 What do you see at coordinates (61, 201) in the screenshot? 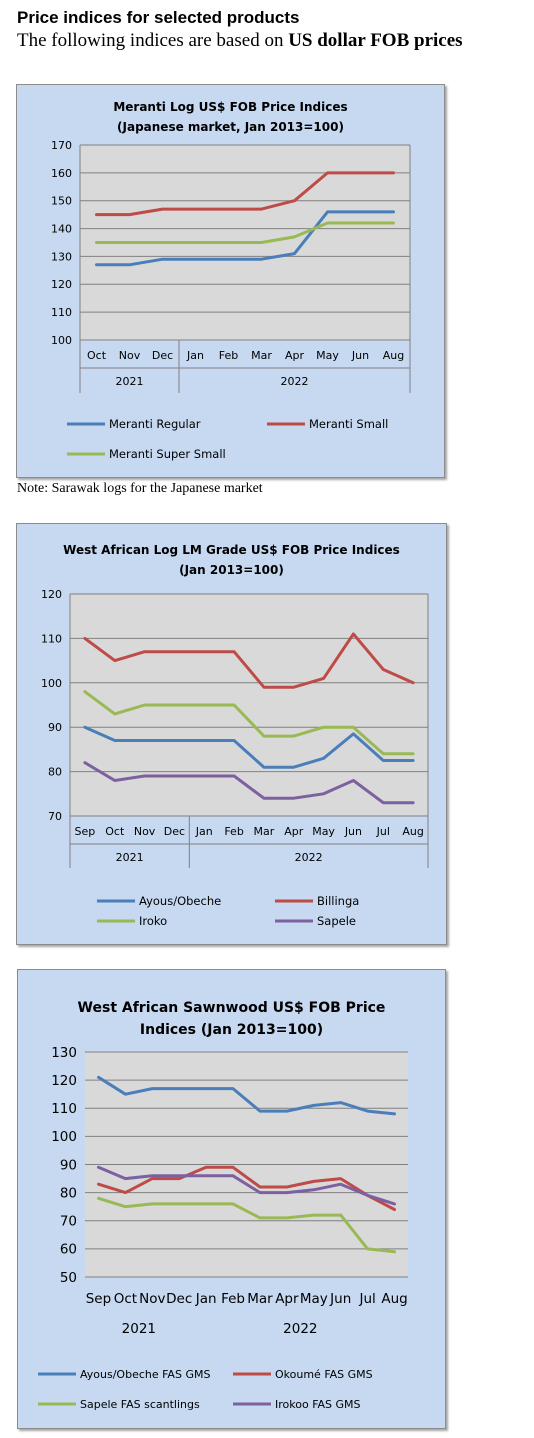
I see `y-tick-label: 150` at bounding box center [61, 201].